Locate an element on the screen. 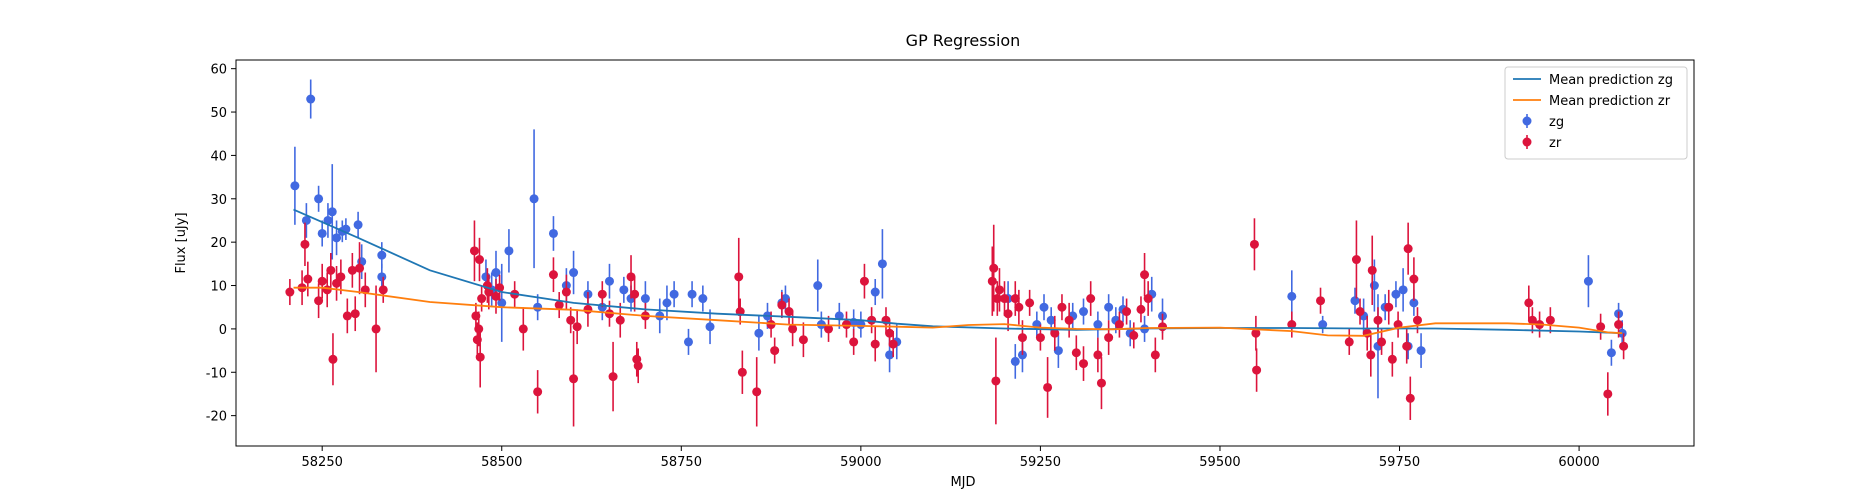  x-tick-label: 59250 is located at coordinates (1040, 462).